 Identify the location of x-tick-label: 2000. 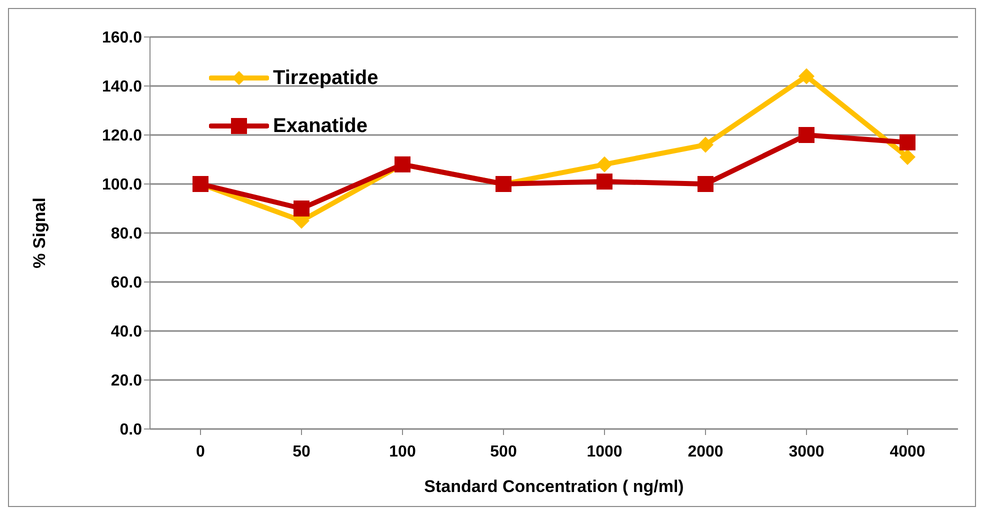
(706, 451).